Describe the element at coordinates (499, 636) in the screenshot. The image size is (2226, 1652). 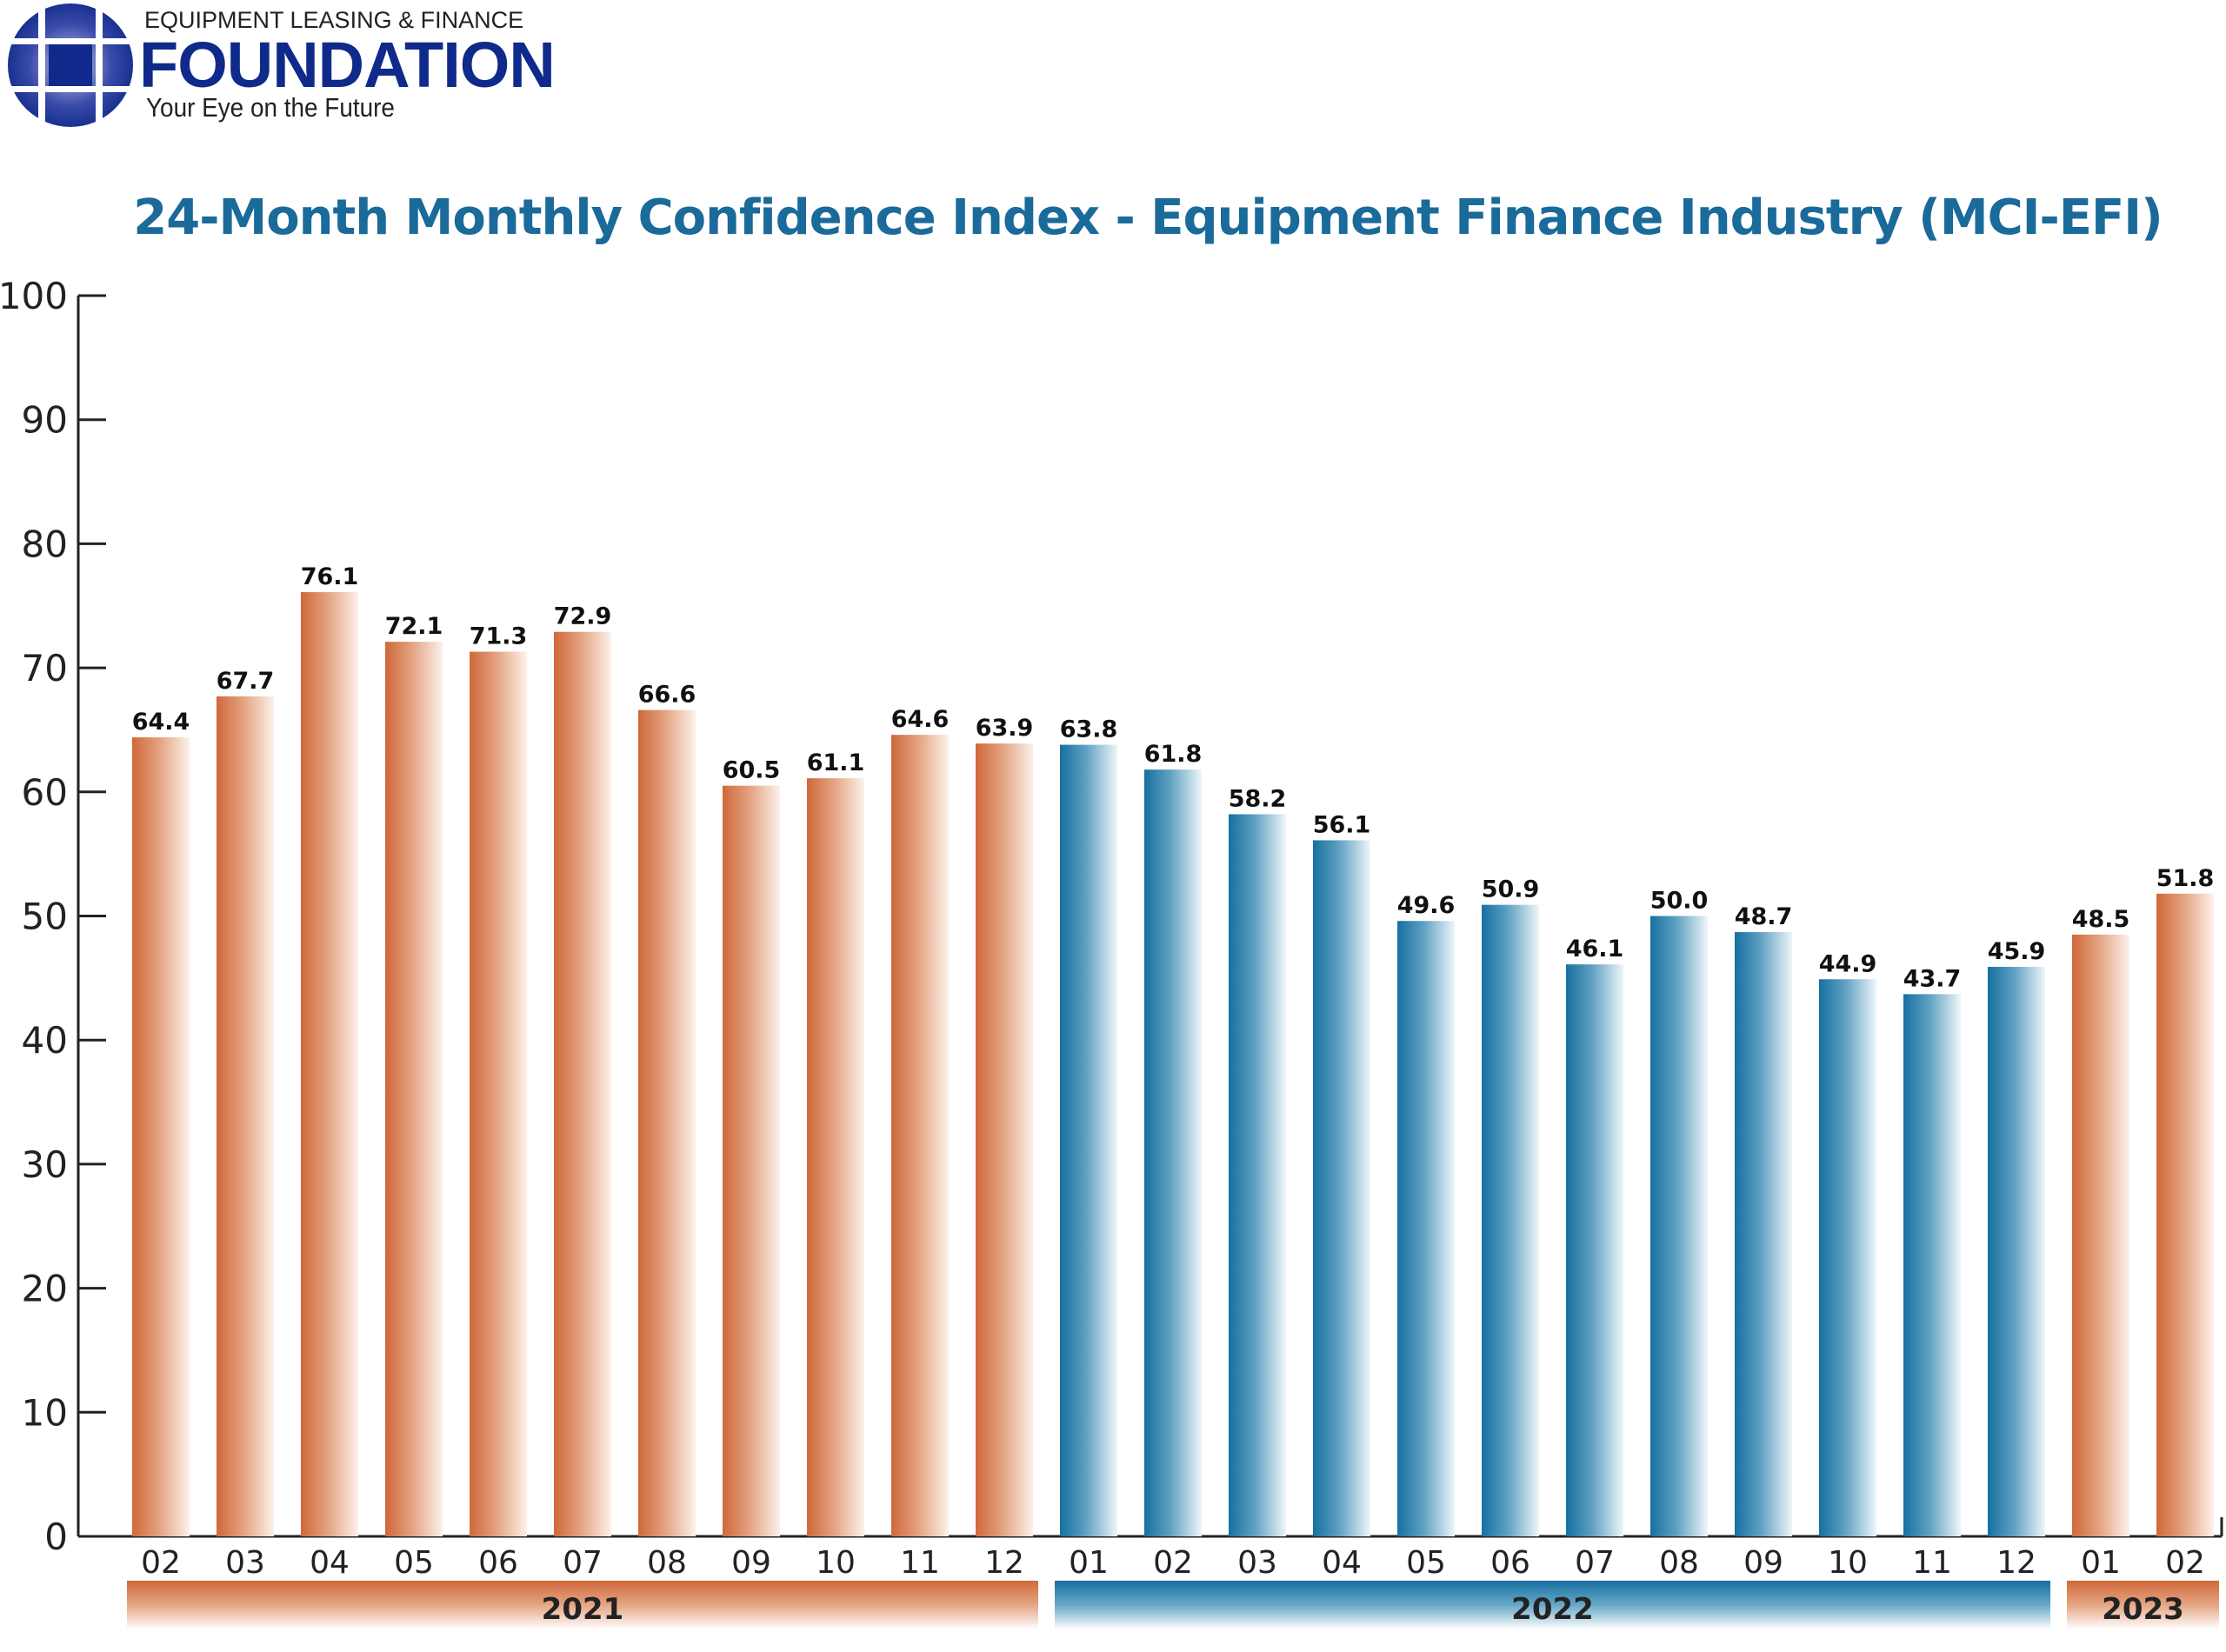
I see `data-label: 71.3` at that location.